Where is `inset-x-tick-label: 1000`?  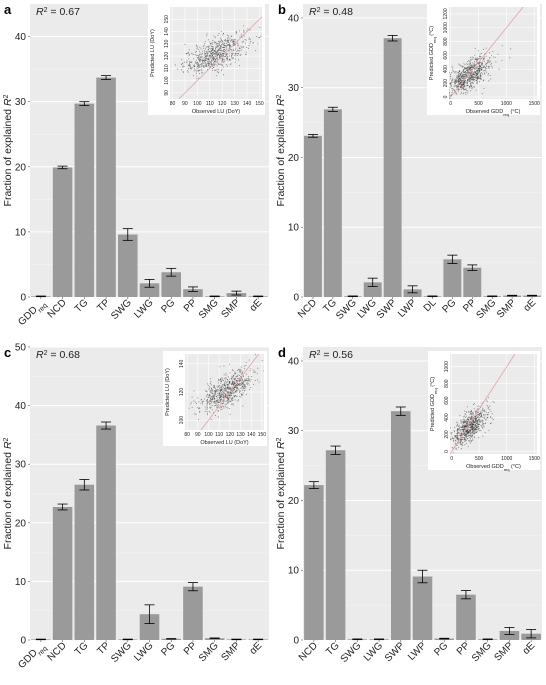 inset-x-tick-label: 1000 is located at coordinates (506, 459).